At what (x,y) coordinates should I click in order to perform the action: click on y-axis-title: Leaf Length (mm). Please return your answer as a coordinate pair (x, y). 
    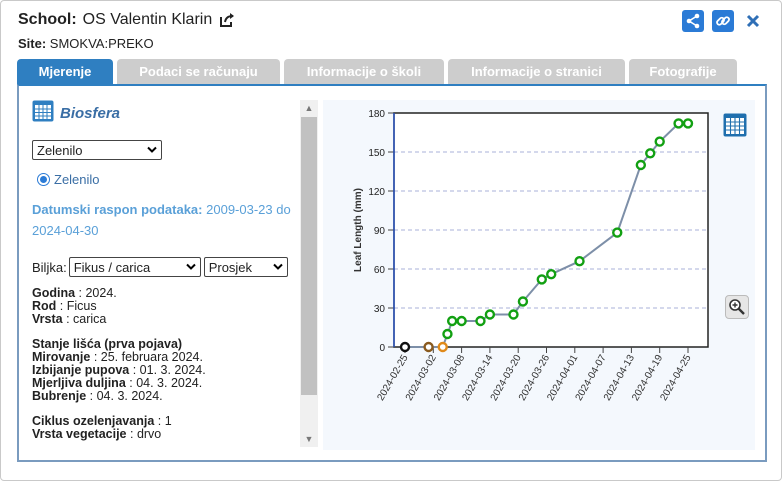
    Looking at the image, I should click on (358, 230).